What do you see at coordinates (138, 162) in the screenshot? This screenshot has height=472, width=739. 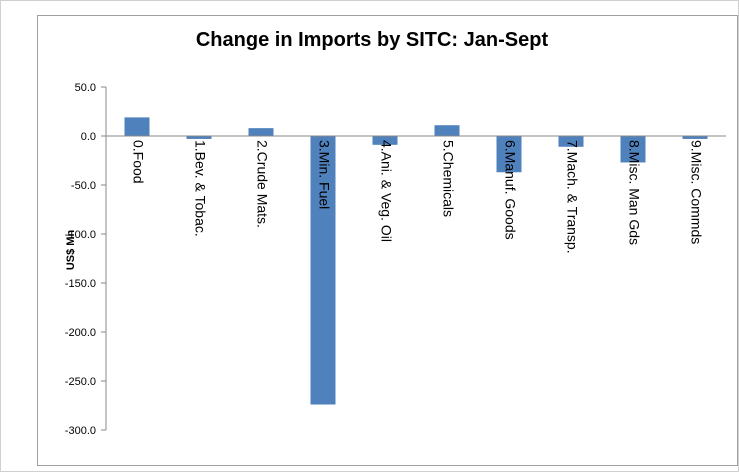 I see `x-tick-label: 0.Food` at bounding box center [138, 162].